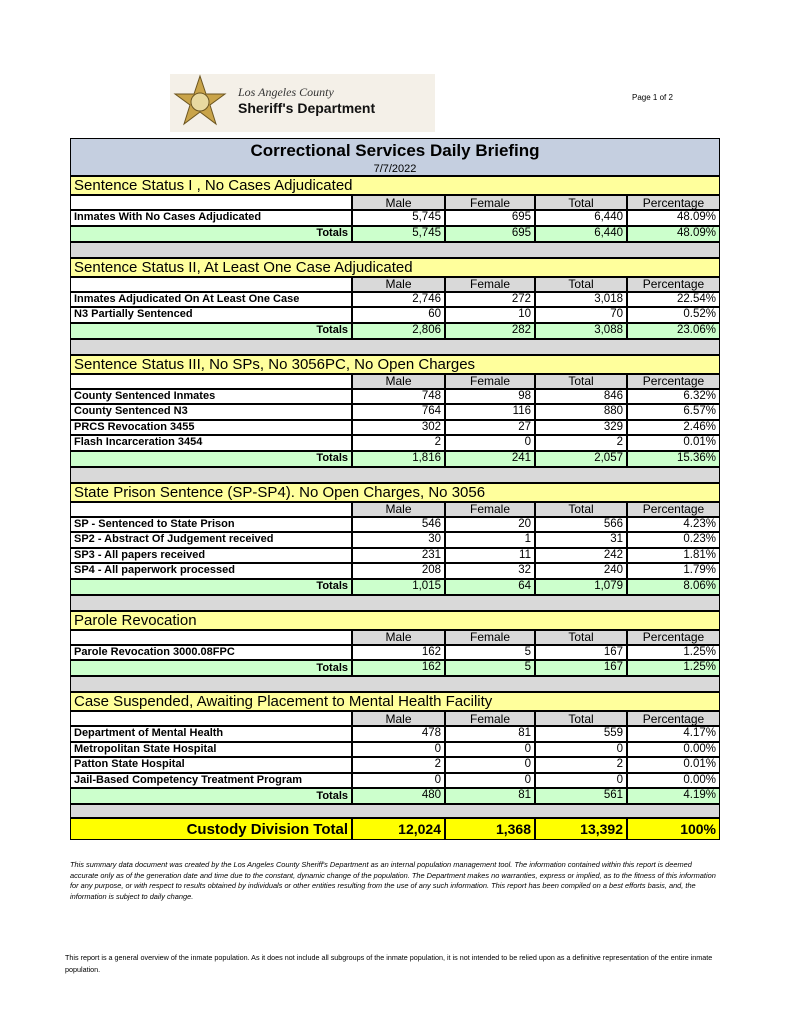 This screenshot has width=791, height=1024. Describe the element at coordinates (673, 796) in the screenshot. I see `totals-row-value: 4.19%` at that location.